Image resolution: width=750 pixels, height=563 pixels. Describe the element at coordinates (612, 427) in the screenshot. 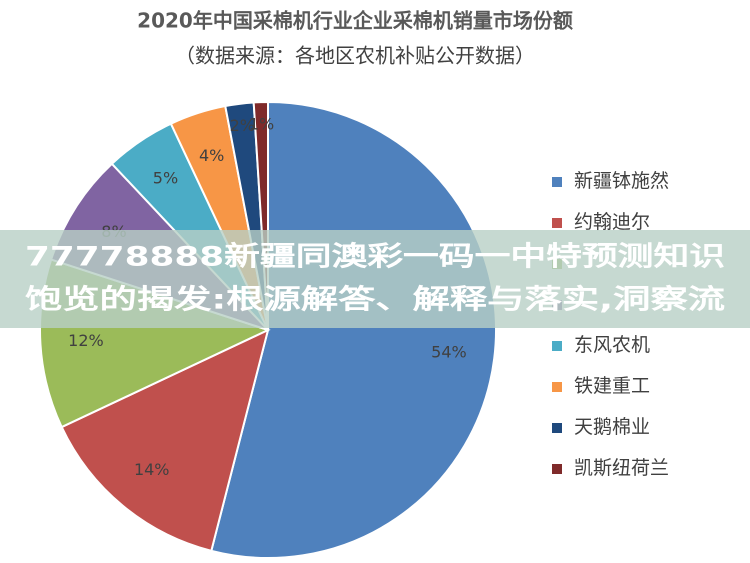

I see `legend-label: 天鹅棉业` at that location.